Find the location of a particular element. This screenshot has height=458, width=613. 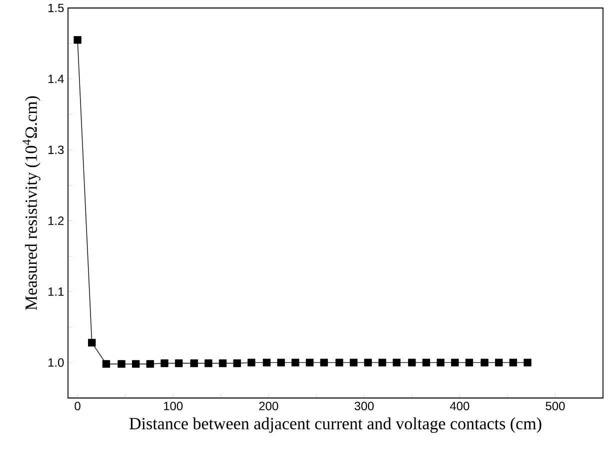

x-axis-title: Distance between adjacent current and voltage contacts (cm) is located at coordinates (335, 425).